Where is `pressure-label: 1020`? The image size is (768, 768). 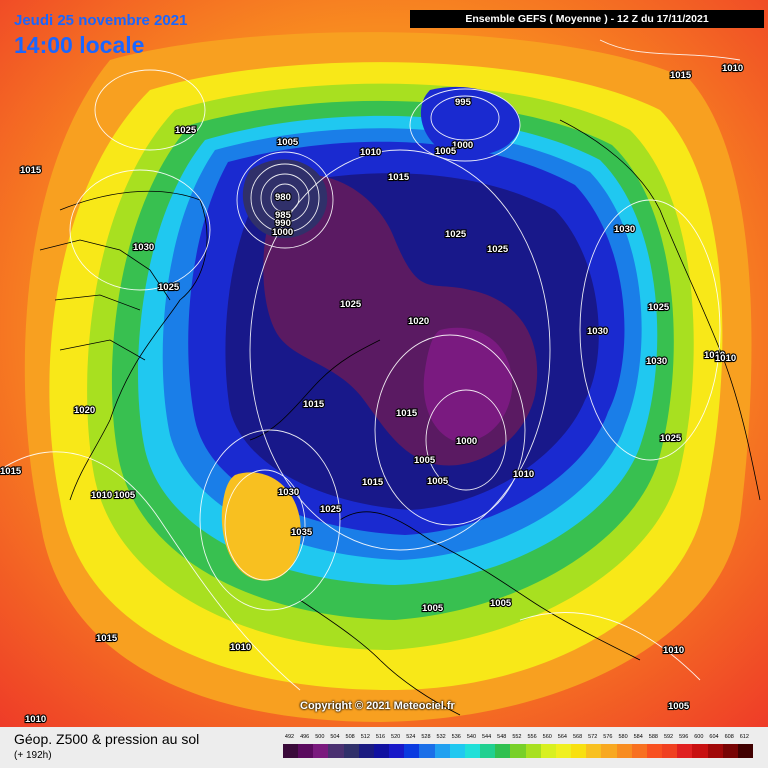
pressure-label: 1020 is located at coordinates (418, 321).